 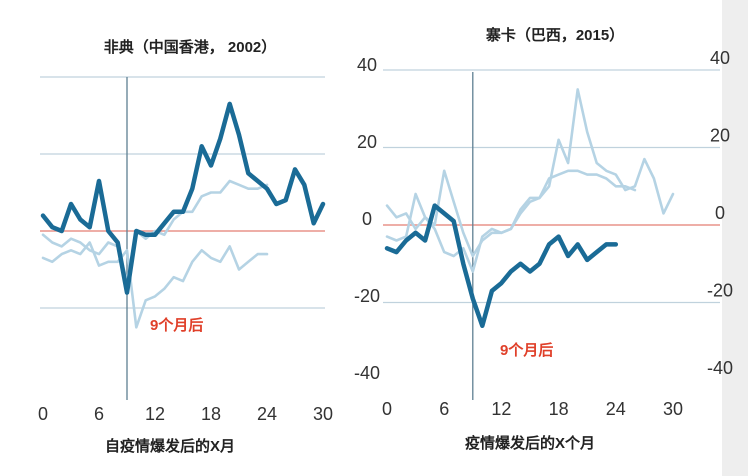 What do you see at coordinates (190, 47) in the screenshot?
I see `chart-title: 非典（中国香港， 2002）` at bounding box center [190, 47].